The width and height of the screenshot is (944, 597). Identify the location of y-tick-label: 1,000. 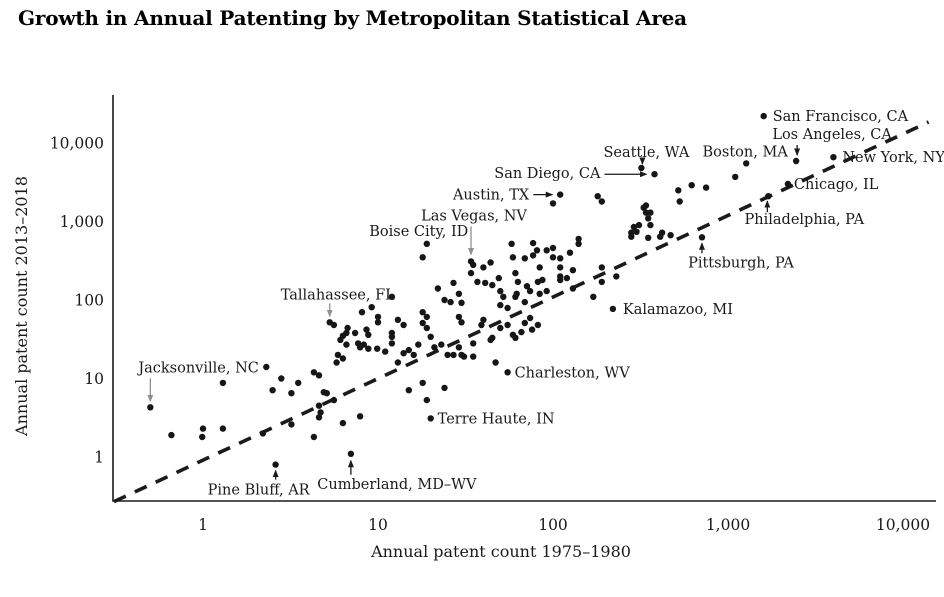
(82, 222).